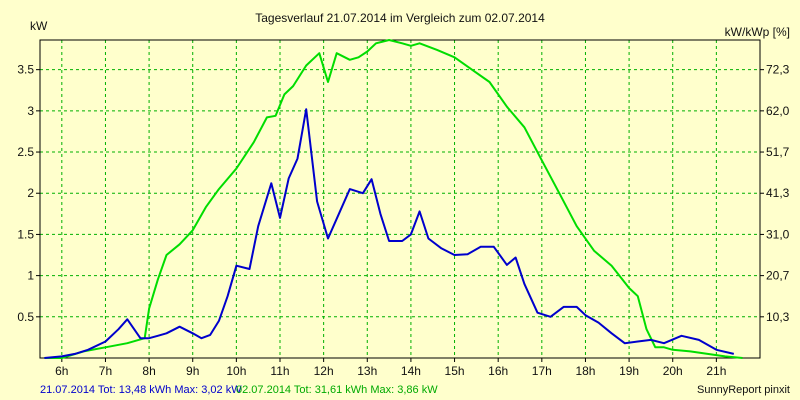 The image size is (800, 400). What do you see at coordinates (30, 276) in the screenshot?
I see `y-tick-label-left: 1` at bounding box center [30, 276].